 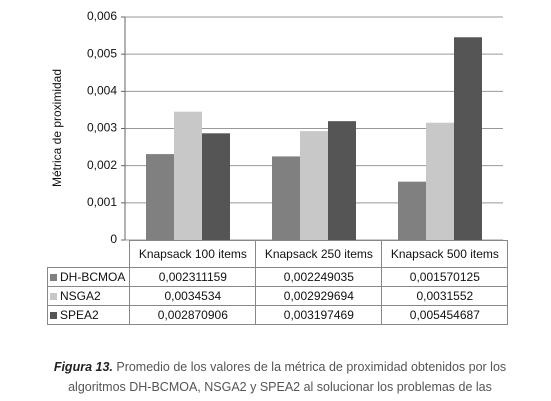 I want to click on y-tick-label: 0,004, so click(x=102, y=91).